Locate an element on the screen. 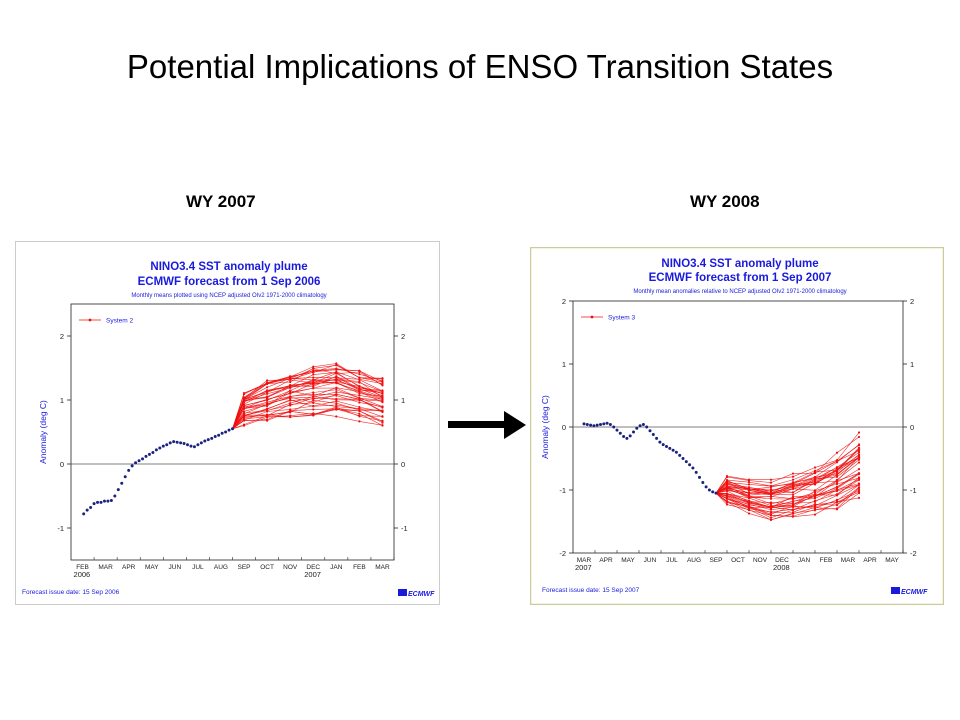  year-label: 2007 is located at coordinates (312, 574).